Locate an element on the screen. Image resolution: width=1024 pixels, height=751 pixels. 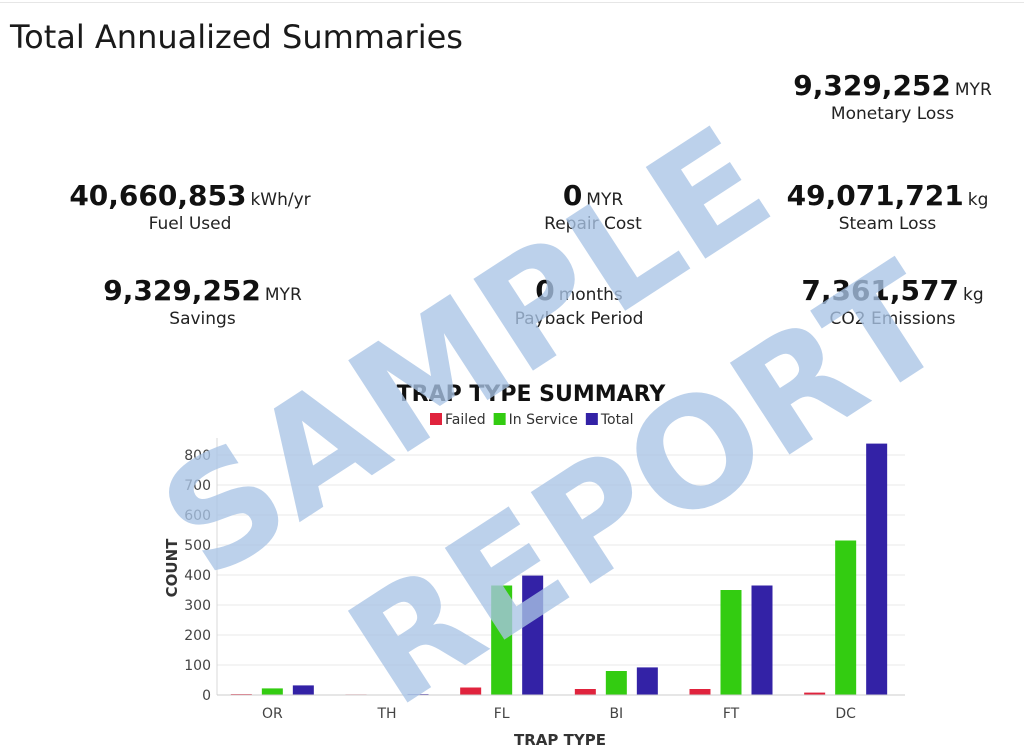
y-tick-label: 800 is located at coordinates (197, 456).